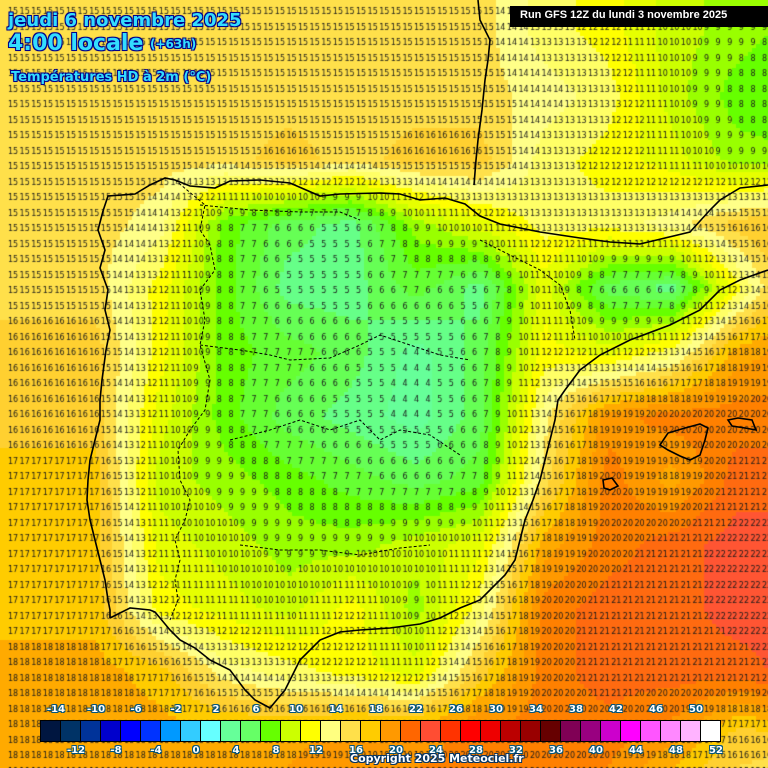 This screenshot has width=768, height=768. I want to click on scale-label-bottom: 8, so click(276, 750).